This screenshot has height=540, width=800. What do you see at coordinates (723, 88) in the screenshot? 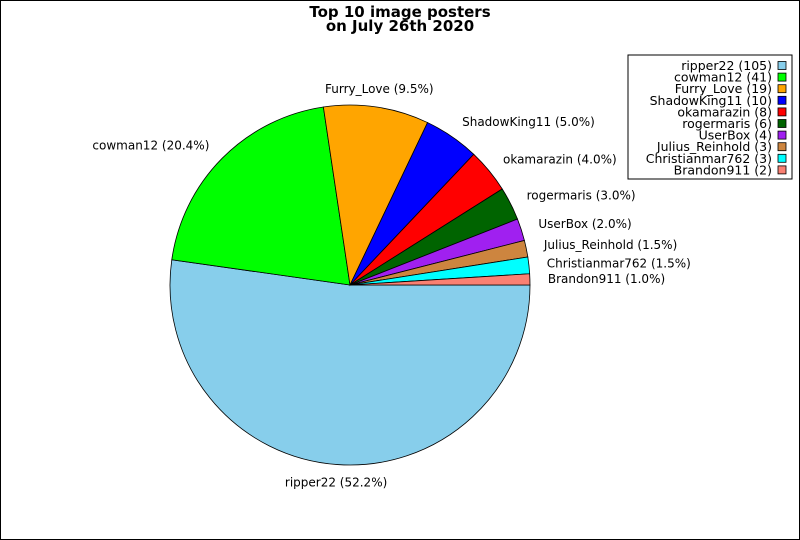
I see `legend-label-furry-love: Furry_Love (19)` at bounding box center [723, 88].